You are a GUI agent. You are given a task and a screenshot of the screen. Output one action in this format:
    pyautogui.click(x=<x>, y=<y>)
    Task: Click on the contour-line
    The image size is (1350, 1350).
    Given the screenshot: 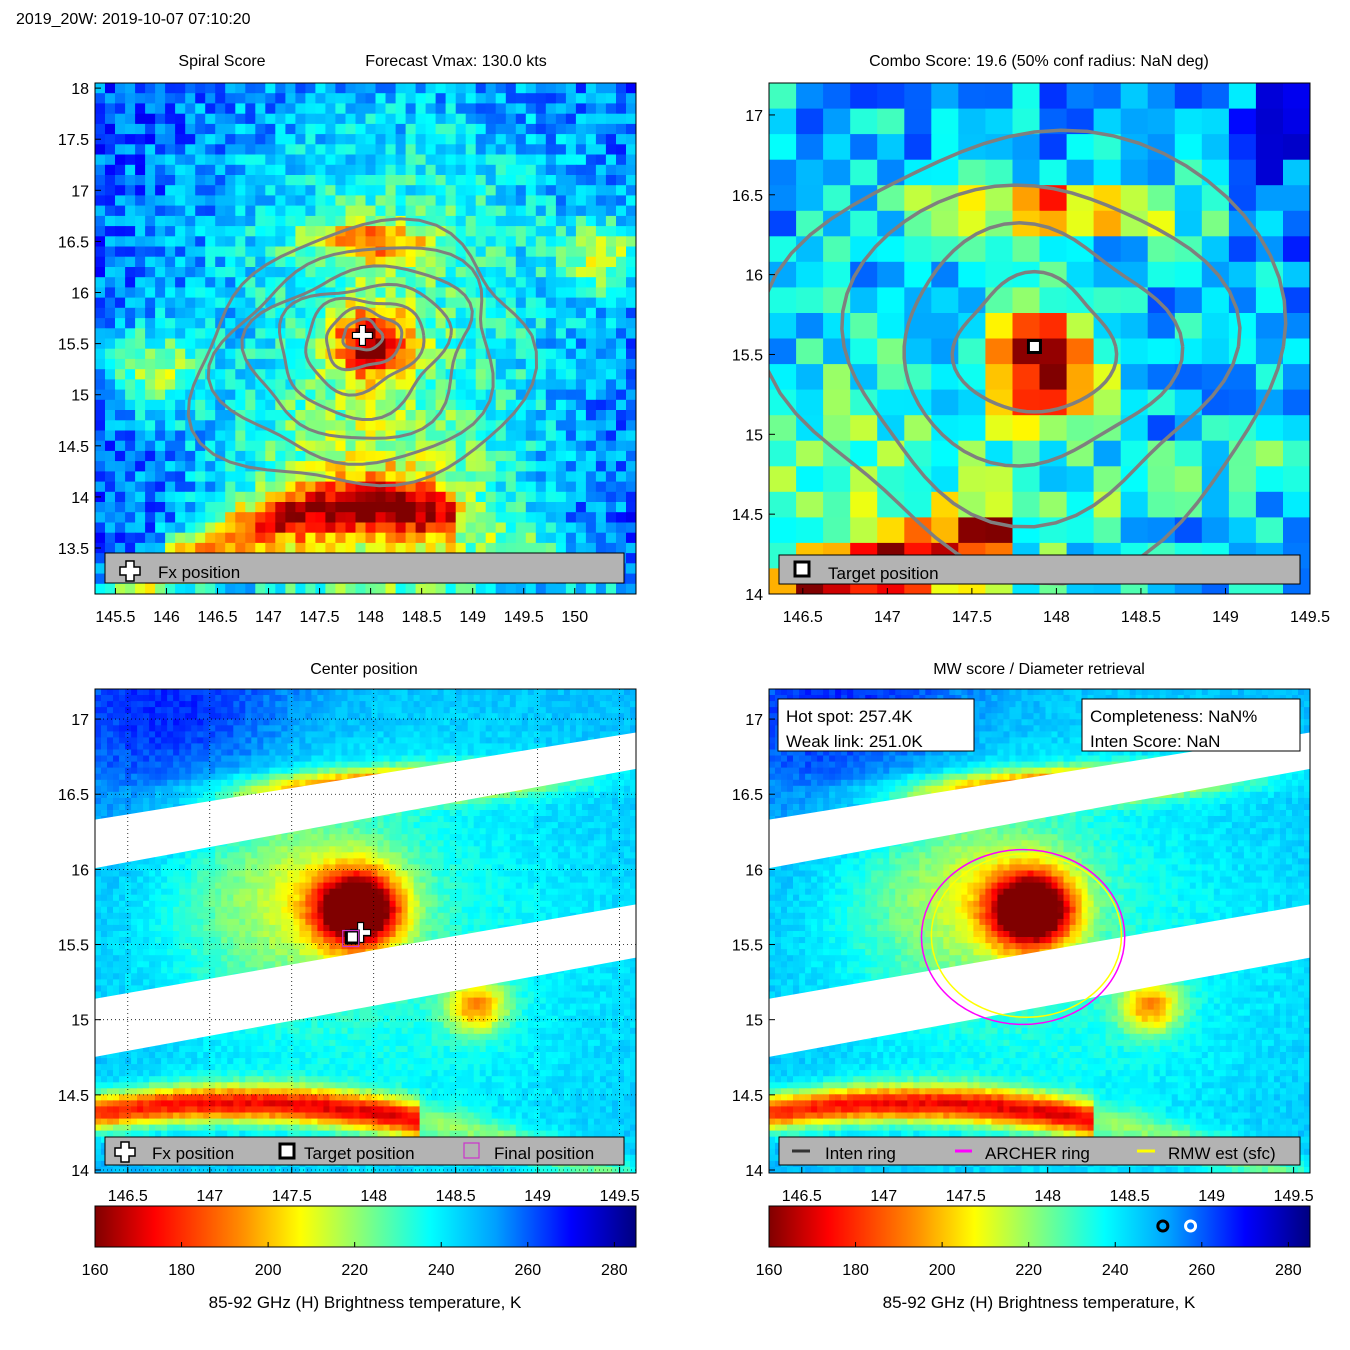 What is the action you would take?
    pyautogui.click(x=364, y=338)
    